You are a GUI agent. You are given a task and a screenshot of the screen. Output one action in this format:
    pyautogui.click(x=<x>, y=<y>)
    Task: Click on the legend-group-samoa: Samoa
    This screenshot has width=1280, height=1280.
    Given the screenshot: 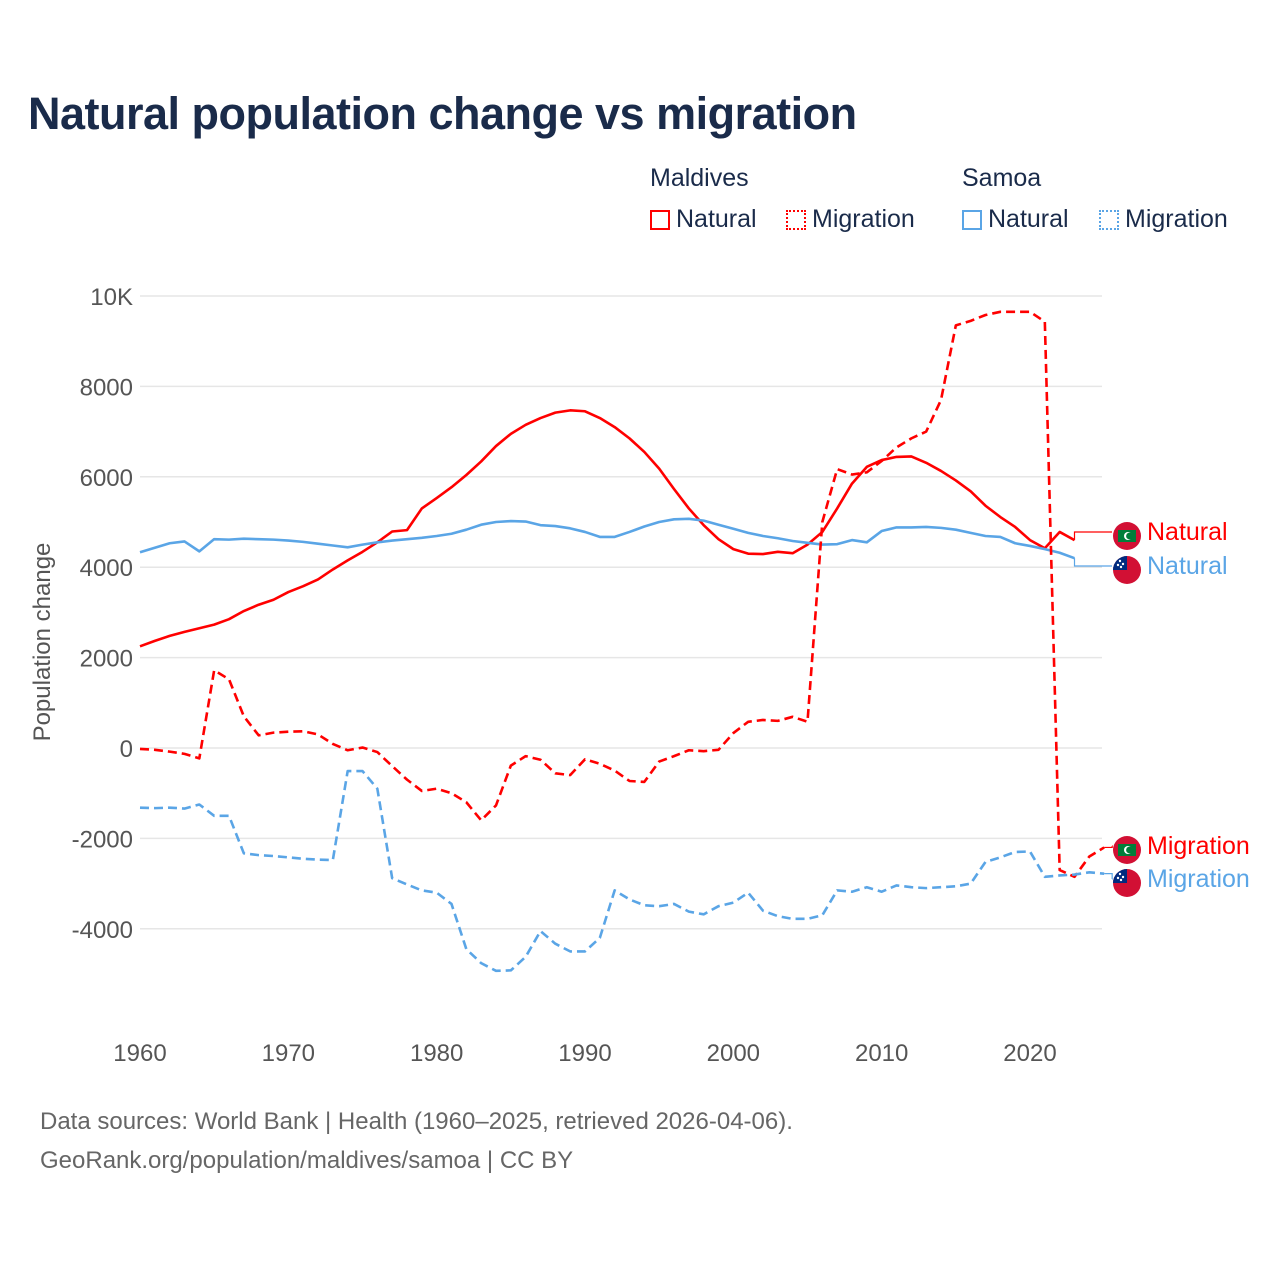 What is the action you would take?
    pyautogui.click(x=1002, y=178)
    